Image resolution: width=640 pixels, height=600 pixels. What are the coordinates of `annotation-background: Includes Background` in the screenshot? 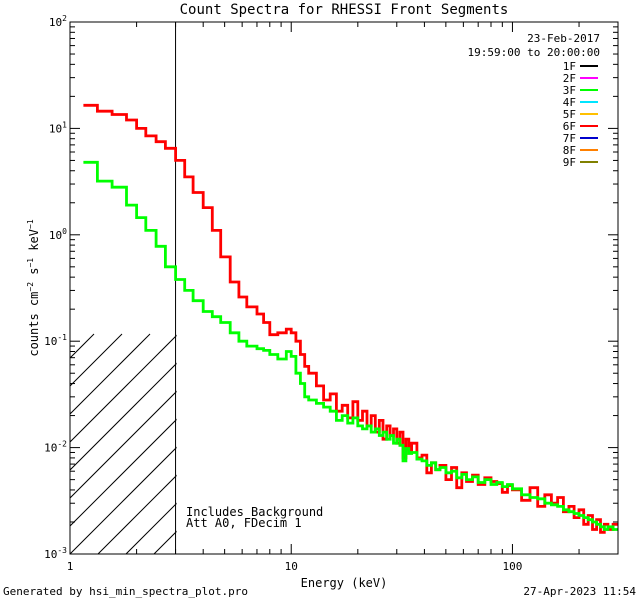 It's located at (254, 512).